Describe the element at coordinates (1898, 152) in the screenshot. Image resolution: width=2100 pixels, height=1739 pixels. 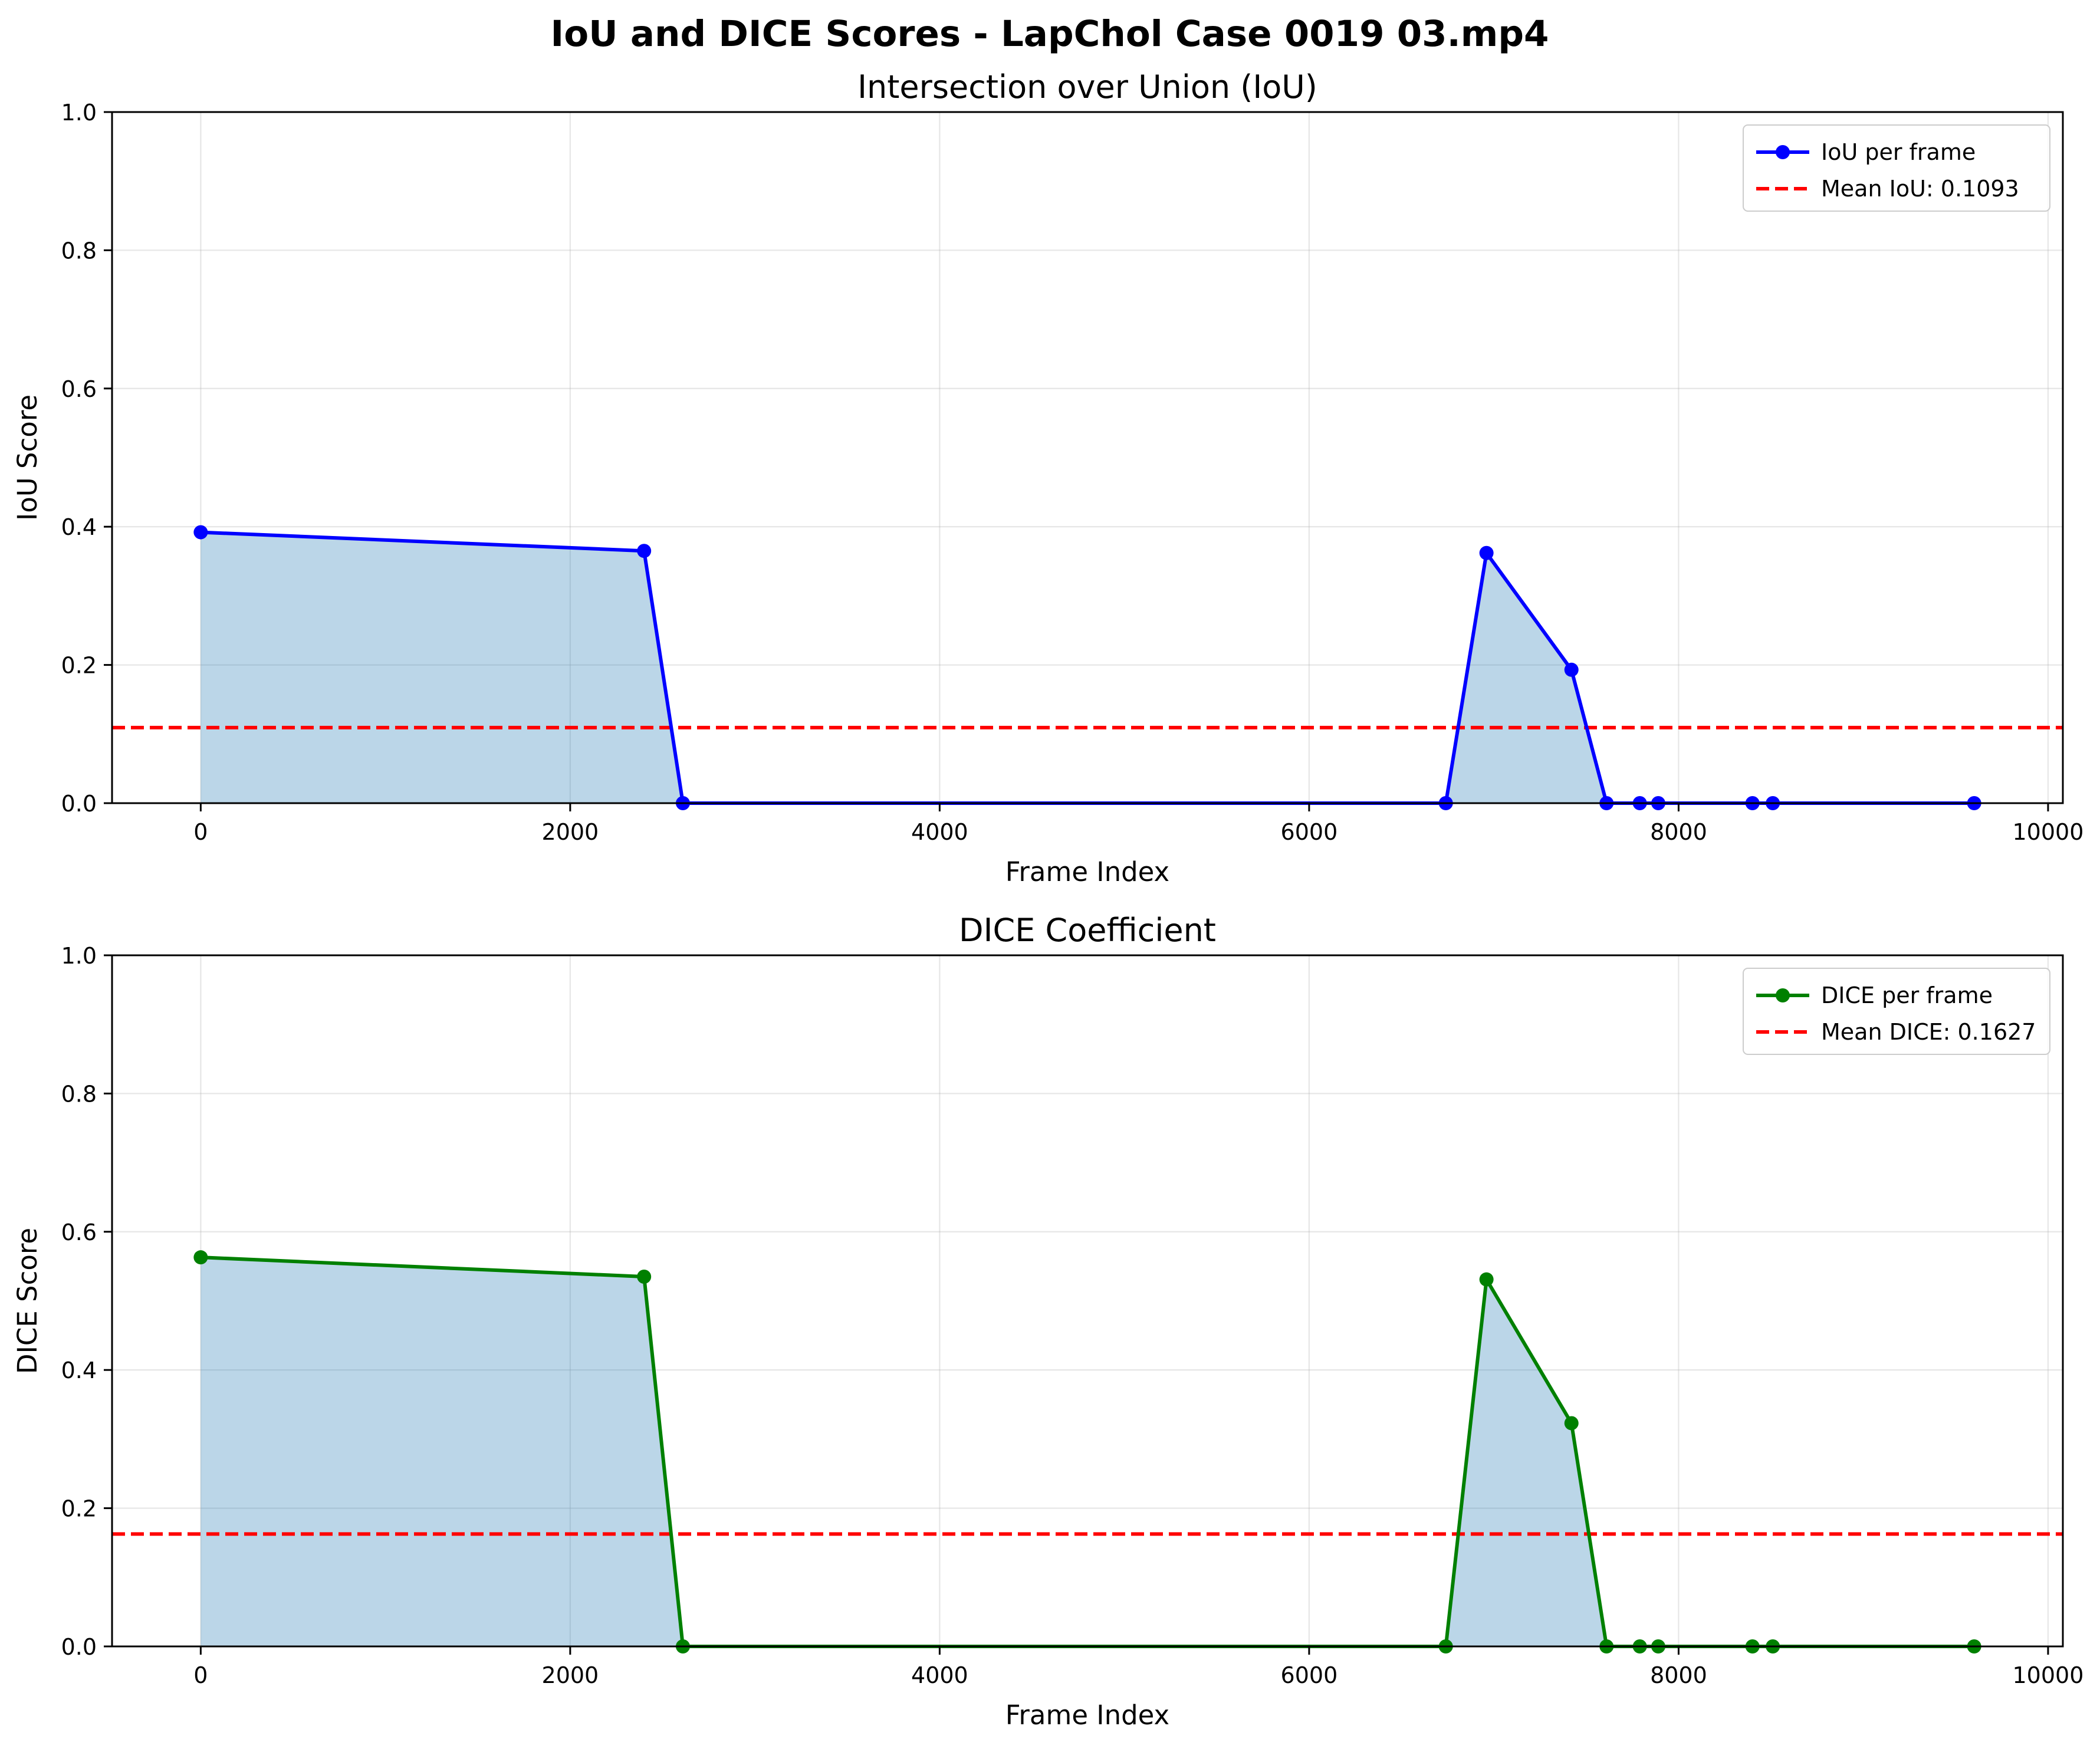
I see `iou-legend-series-label: IoU per frame` at that location.